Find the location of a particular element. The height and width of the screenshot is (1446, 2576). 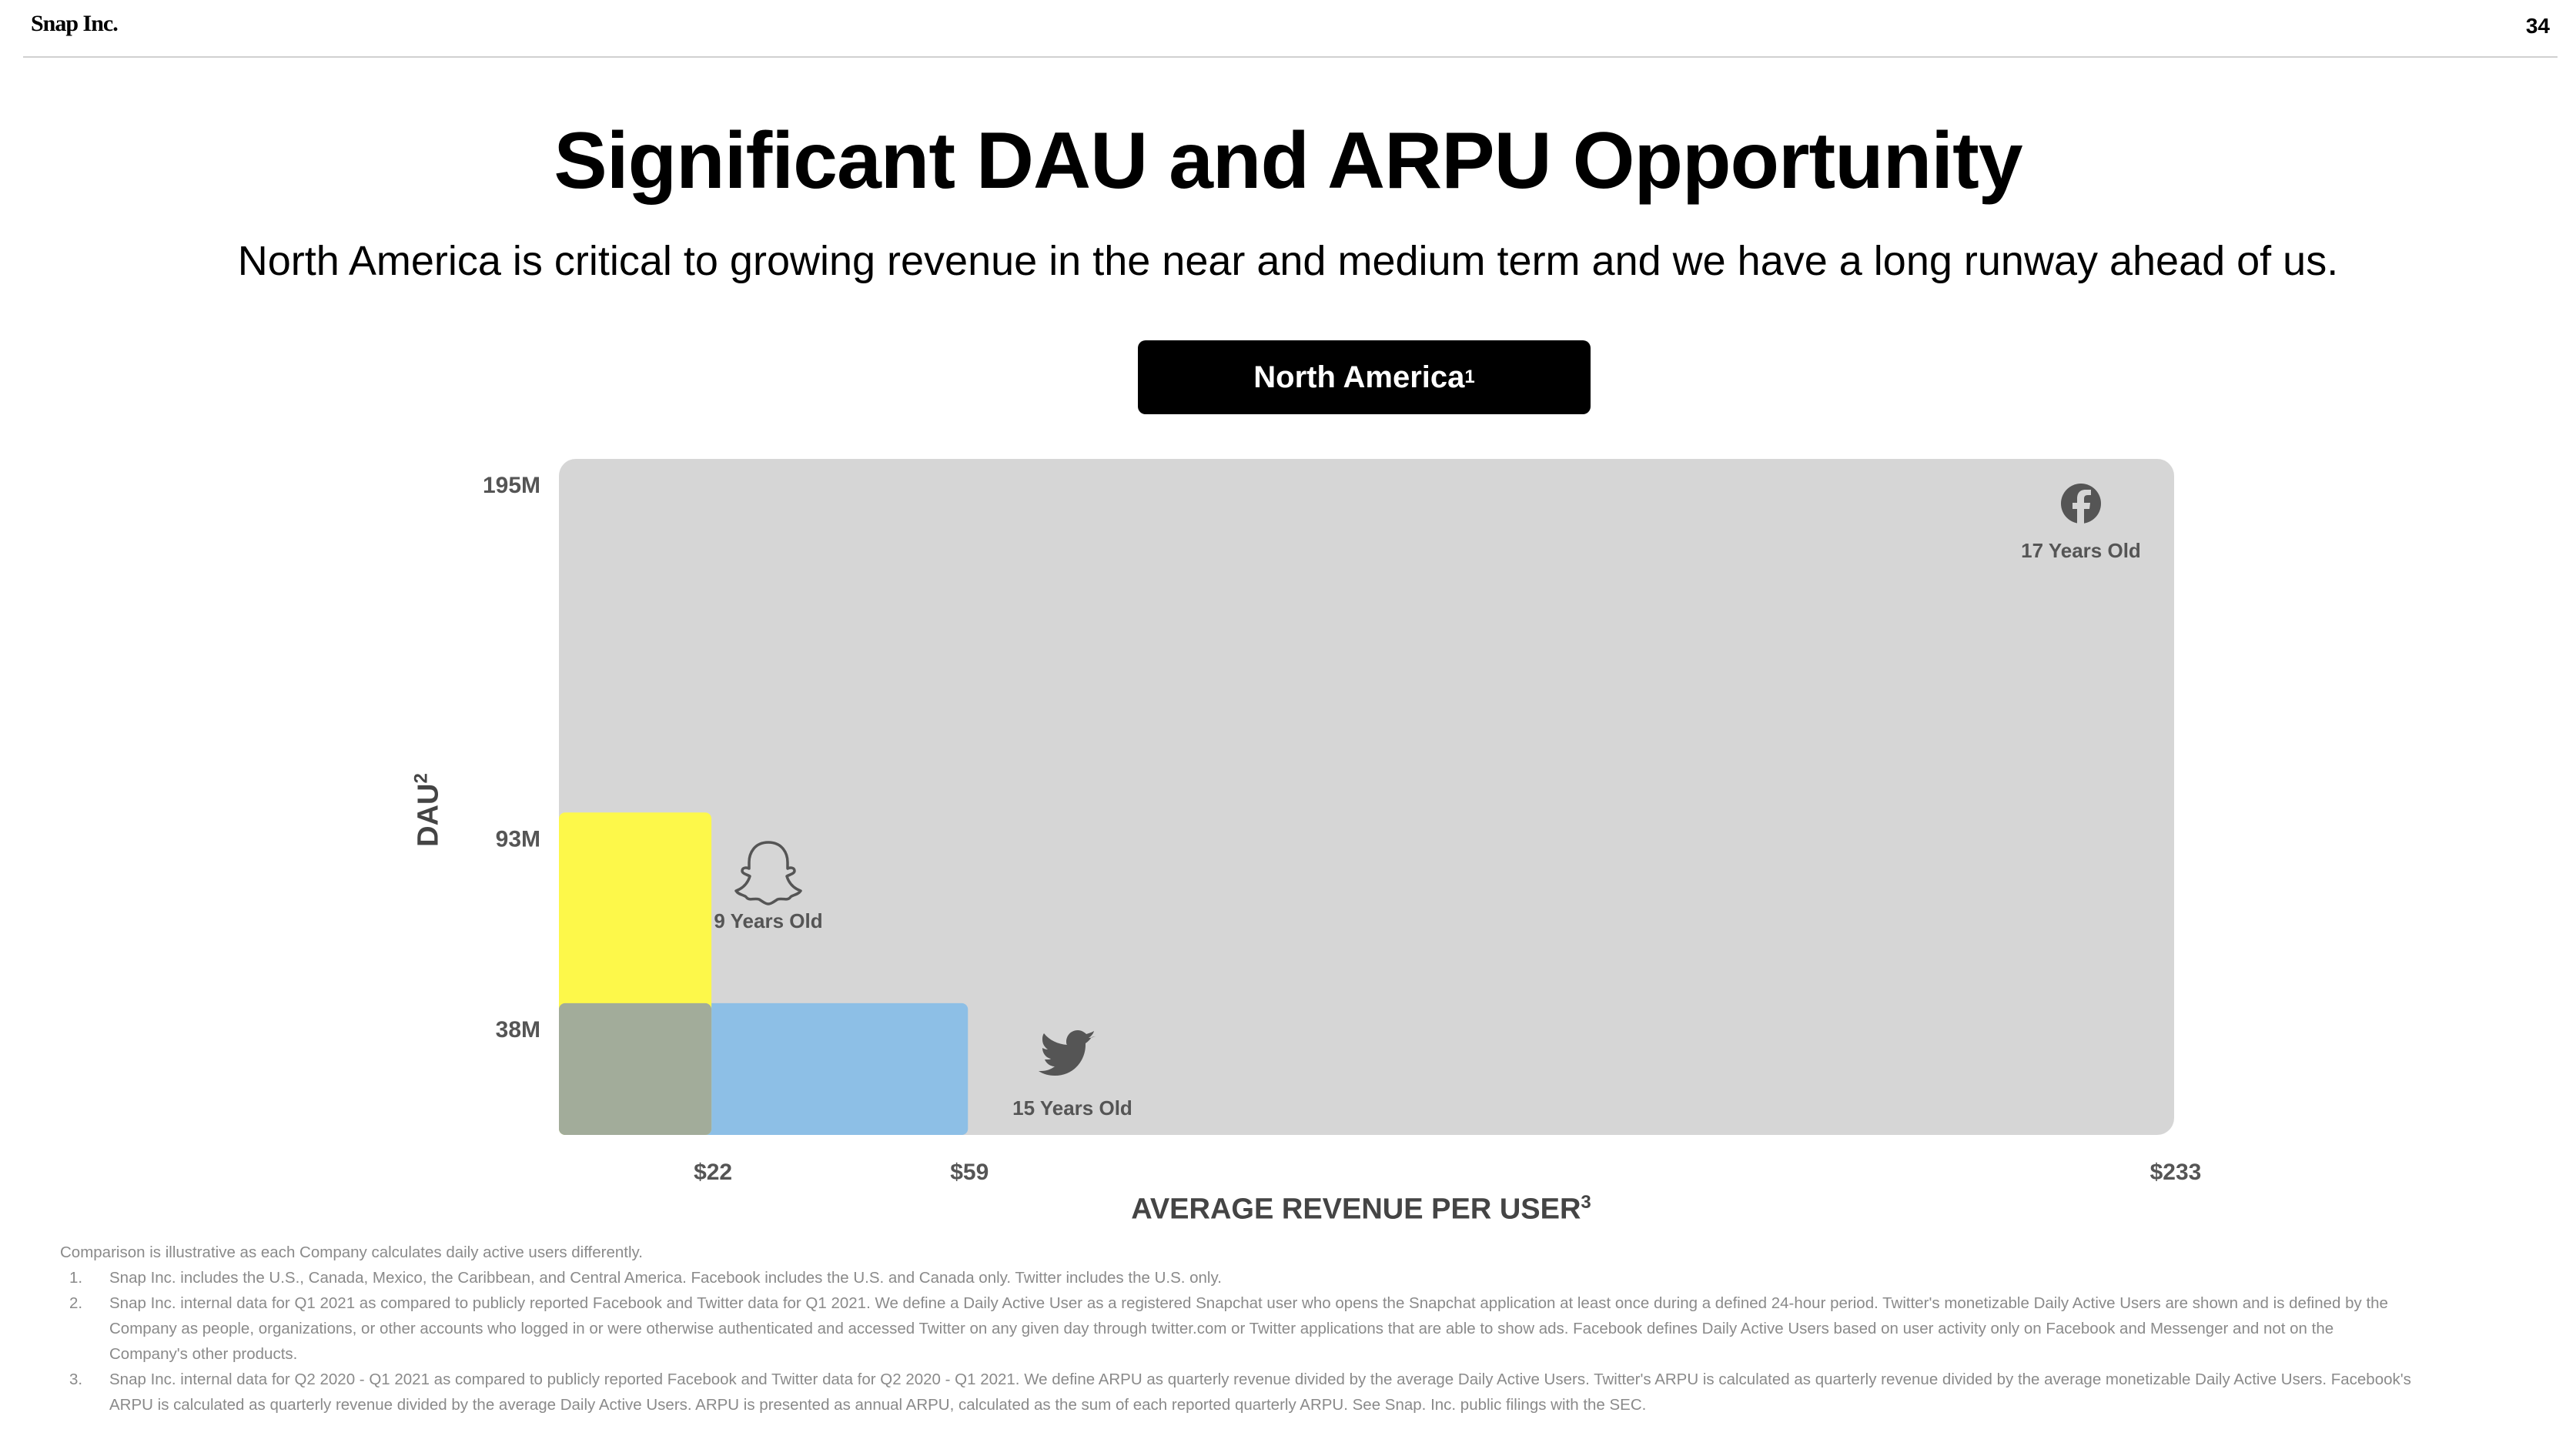

footnote-number: 1. is located at coordinates (76, 1278).